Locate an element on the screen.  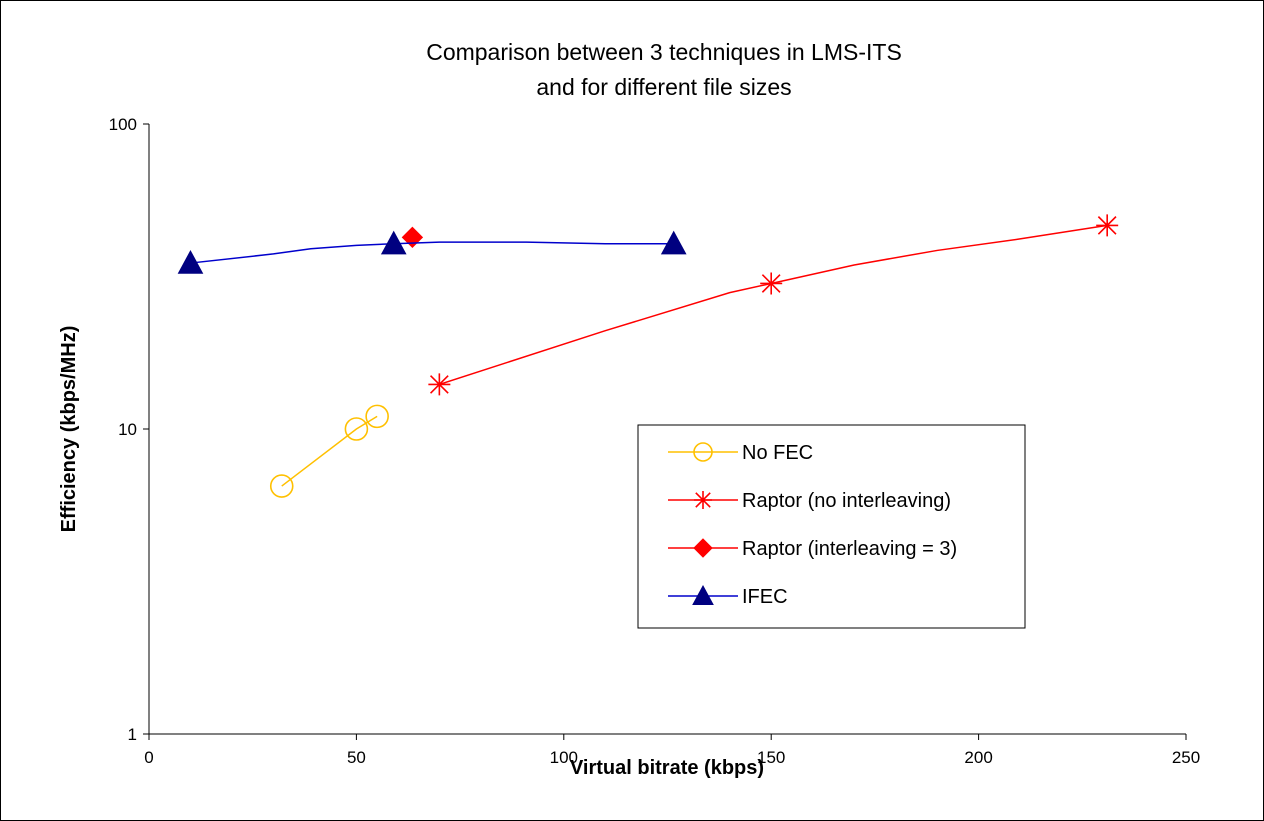
legend-entry: No FEC is located at coordinates (740, 453).